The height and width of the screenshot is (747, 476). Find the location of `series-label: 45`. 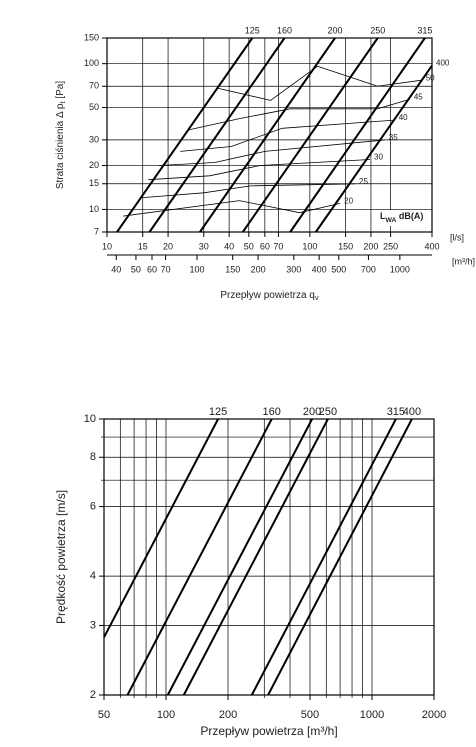

series-label: 45 is located at coordinates (418, 96).